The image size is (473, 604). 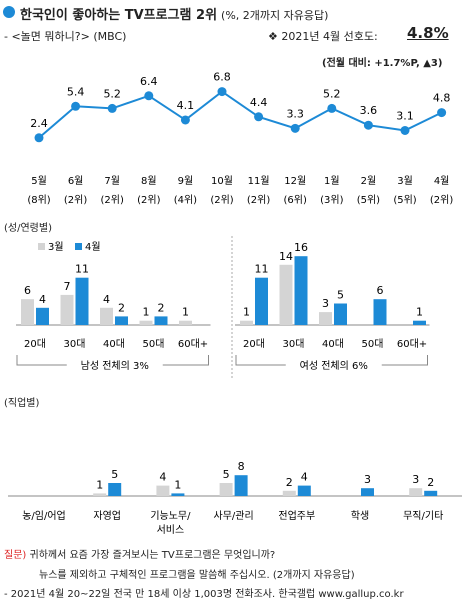 I want to click on bar-label-2-2-2: 16, so click(x=301, y=247).